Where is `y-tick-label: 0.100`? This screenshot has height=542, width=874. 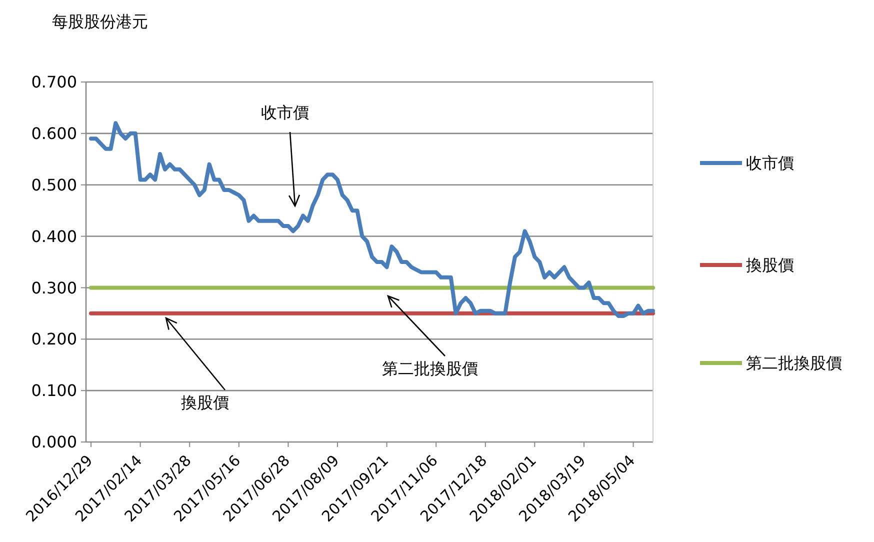
y-tick-label: 0.100 is located at coordinates (54, 390).